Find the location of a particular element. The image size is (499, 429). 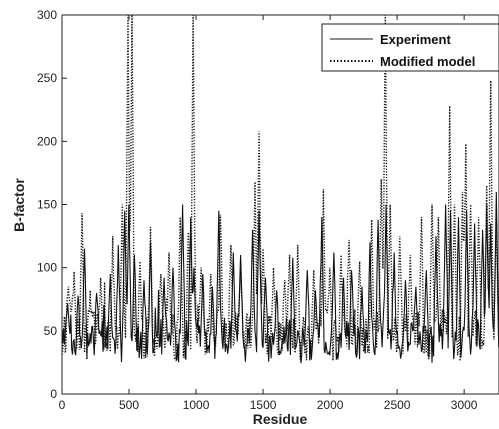

x-tick-label: 2500 is located at coordinates (397, 405).